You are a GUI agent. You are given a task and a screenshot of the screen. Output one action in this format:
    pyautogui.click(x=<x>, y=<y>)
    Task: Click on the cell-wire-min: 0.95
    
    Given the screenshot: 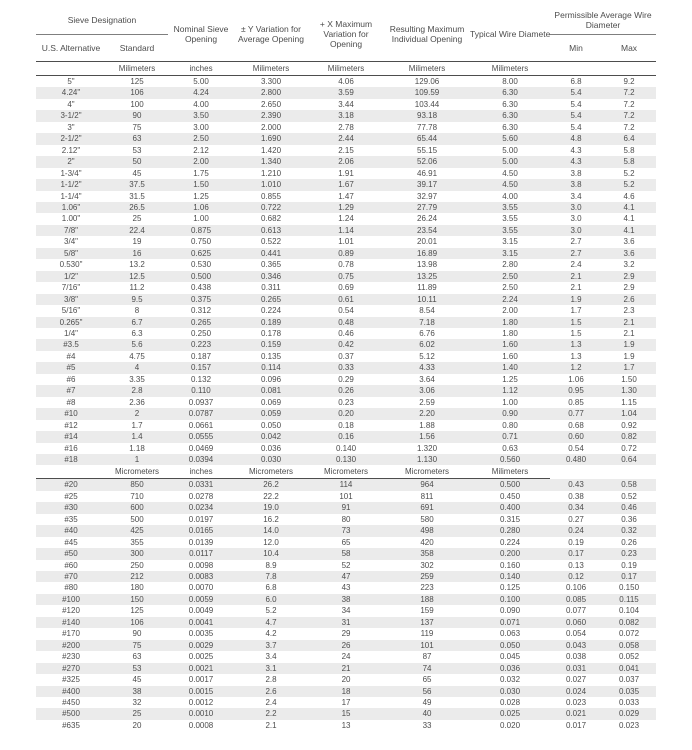 What is the action you would take?
    pyautogui.click(x=576, y=391)
    